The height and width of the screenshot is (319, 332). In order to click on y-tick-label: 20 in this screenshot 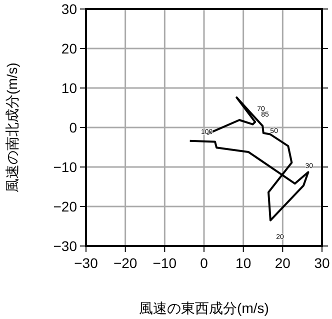, I will do `click(69, 48)`.